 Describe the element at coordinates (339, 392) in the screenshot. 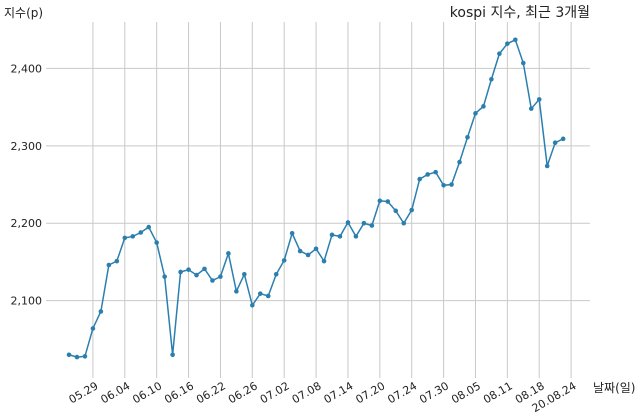

I see `x-tick-label: 07.14` at that location.